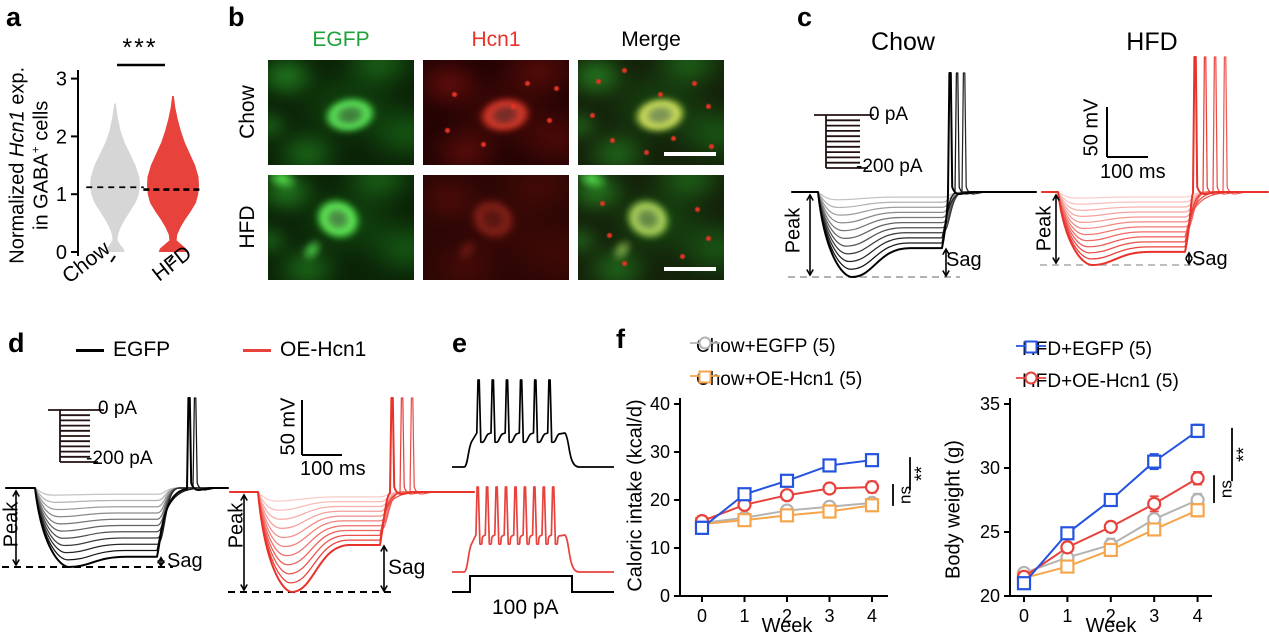  I want to click on body-weight-x-label: Week, so click(1111, 626).